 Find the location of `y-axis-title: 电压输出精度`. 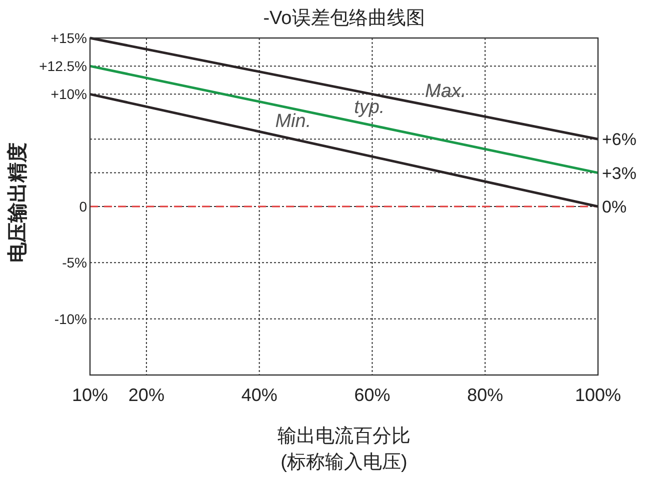

y-axis-title: 电压输出精度 is located at coordinates (17, 202).